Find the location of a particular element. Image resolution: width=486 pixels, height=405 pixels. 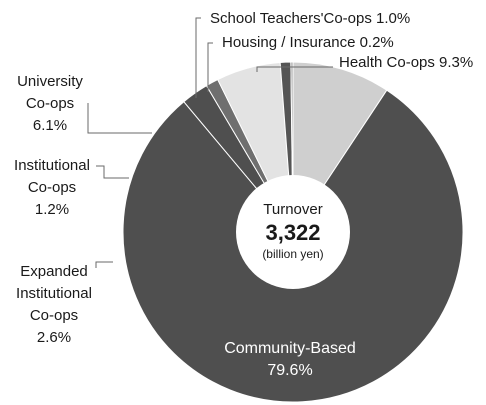

leader-line-expanded-institutional-co-ops is located at coordinates (104, 264).